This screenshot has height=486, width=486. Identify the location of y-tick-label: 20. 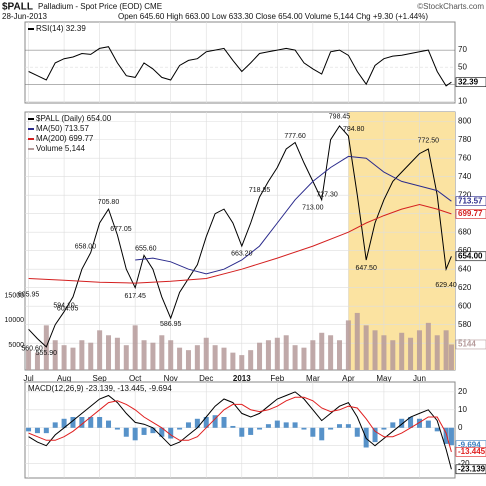
(462, 391).